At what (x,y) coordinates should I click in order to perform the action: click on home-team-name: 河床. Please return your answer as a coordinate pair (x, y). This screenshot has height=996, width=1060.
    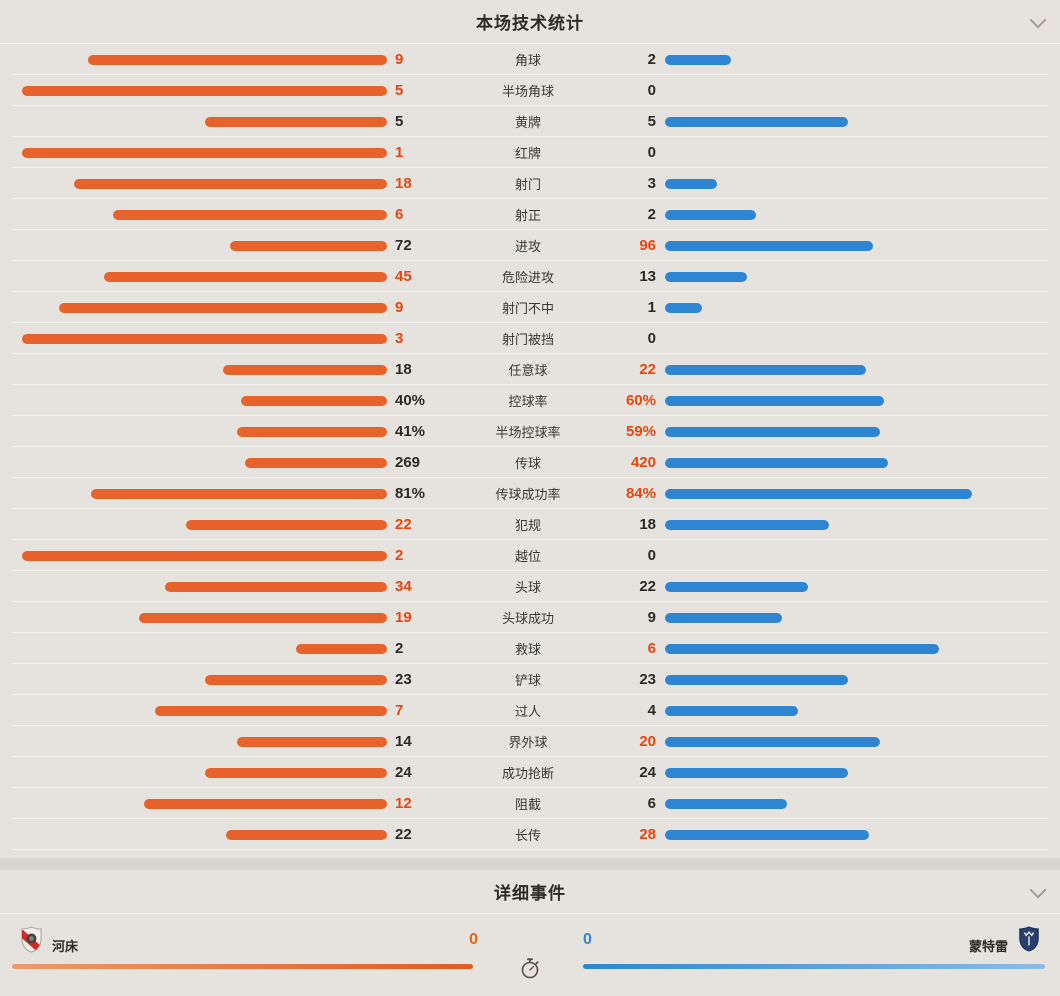
    Looking at the image, I should click on (65, 946).